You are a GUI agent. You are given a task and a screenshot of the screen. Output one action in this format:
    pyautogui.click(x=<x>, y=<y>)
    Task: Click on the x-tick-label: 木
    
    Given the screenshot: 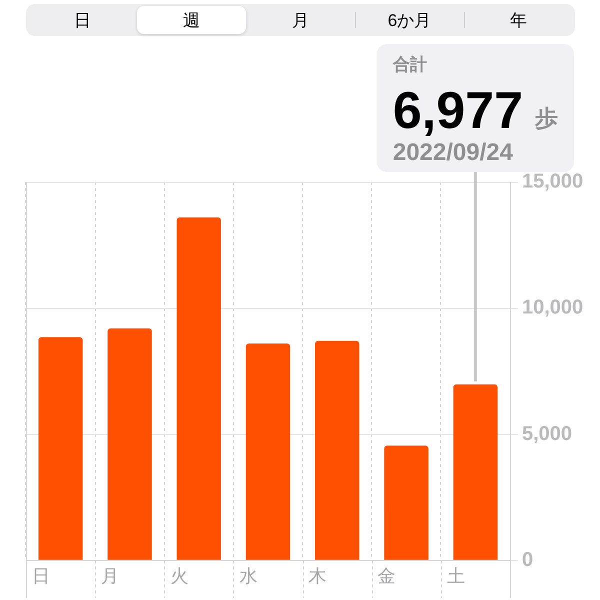 What is the action you would take?
    pyautogui.click(x=317, y=576)
    